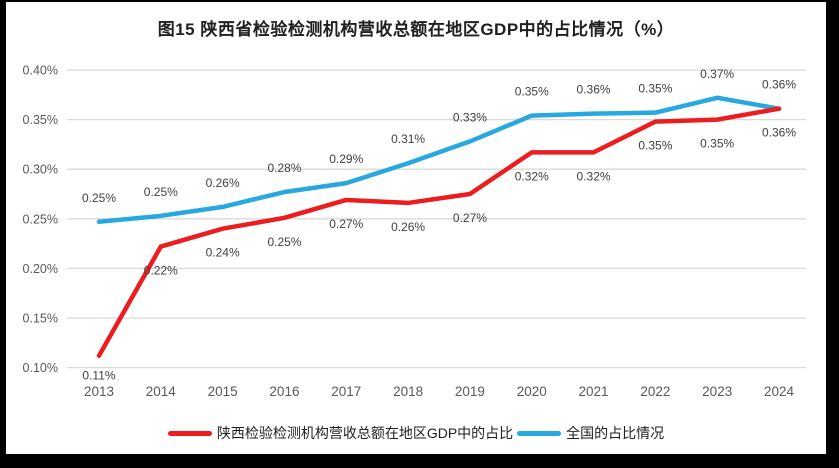 The image size is (839, 468). Describe the element at coordinates (223, 391) in the screenshot. I see `x-tick-label: 2015` at that location.